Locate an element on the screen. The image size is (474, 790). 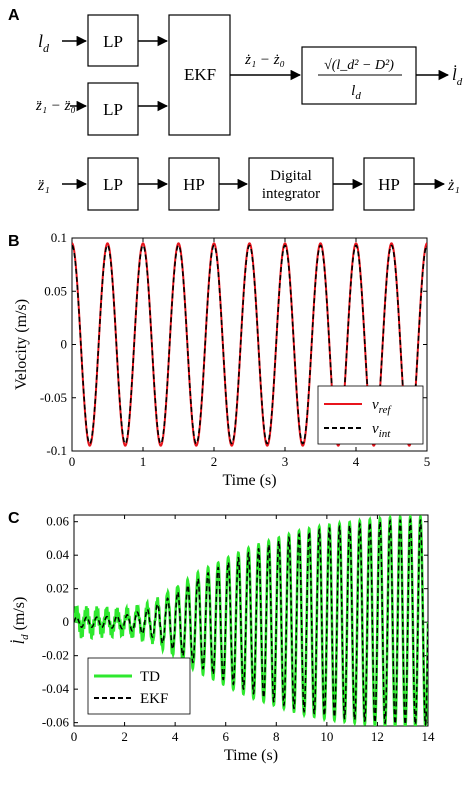
panel-b-letter: B is located at coordinates (14, 241).